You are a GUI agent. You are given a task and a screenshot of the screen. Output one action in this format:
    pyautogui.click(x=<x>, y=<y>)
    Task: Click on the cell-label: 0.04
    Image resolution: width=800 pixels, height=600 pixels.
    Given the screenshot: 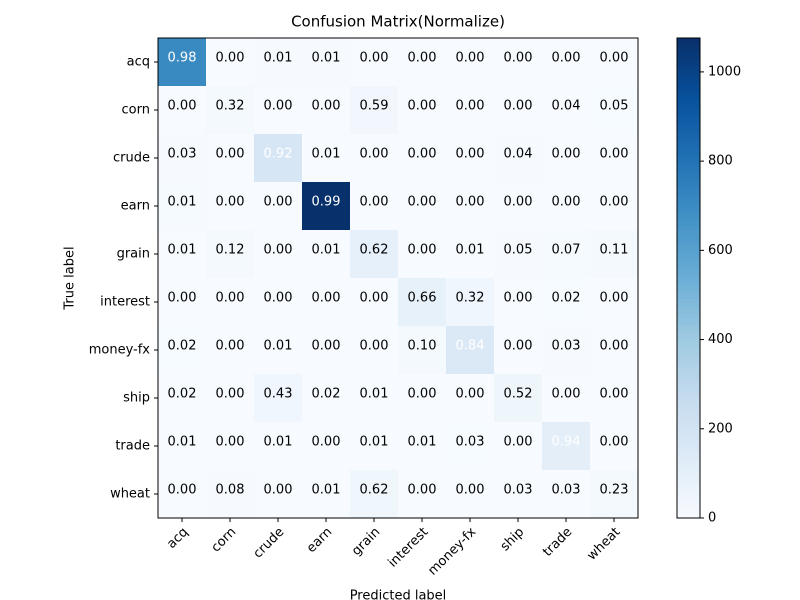 What is the action you would take?
    pyautogui.click(x=518, y=154)
    